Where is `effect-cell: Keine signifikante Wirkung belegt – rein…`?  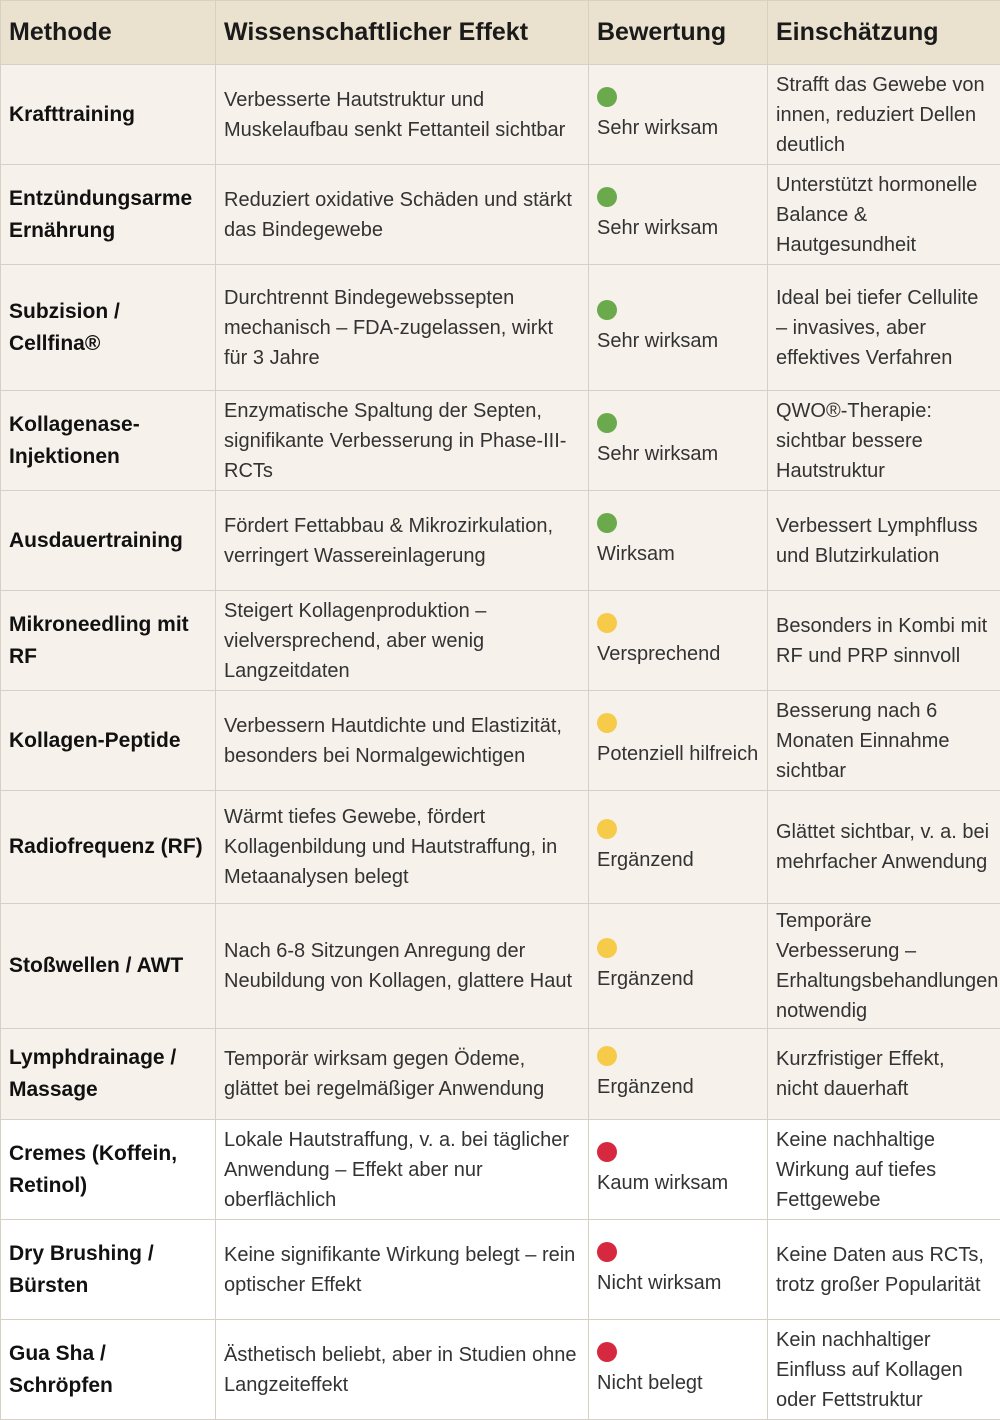
effect-cell: Keine signifikante Wirkung belegt – rein… is located at coordinates (402, 1270).